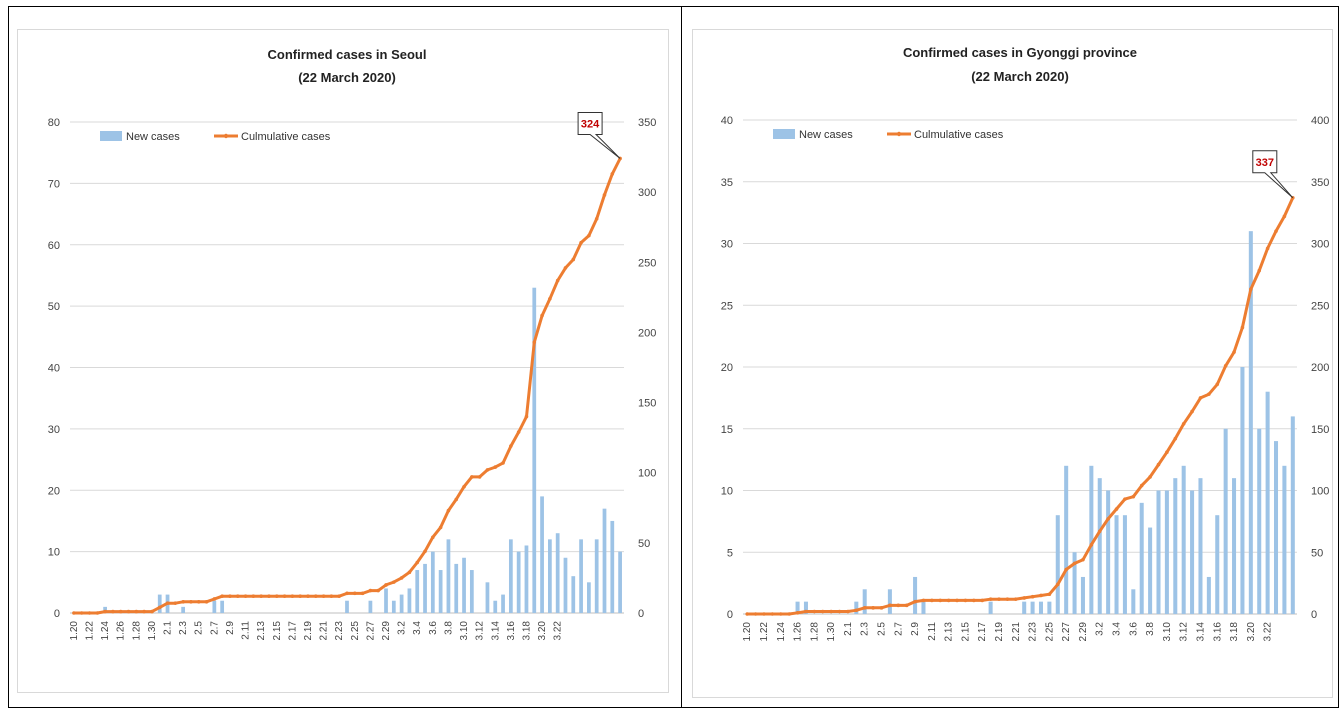  What do you see at coordinates (1033, 632) in the screenshot?
I see `x-tick-label: 2.23` at bounding box center [1033, 632].